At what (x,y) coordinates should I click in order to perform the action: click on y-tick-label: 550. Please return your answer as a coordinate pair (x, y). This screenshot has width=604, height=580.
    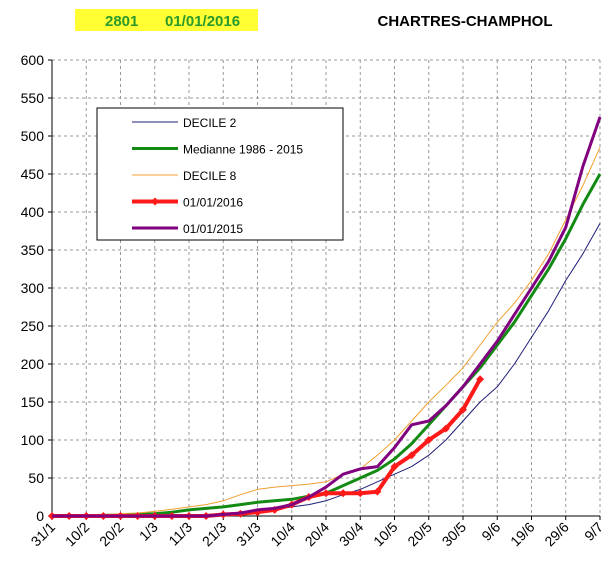
    Looking at the image, I should click on (33, 98).